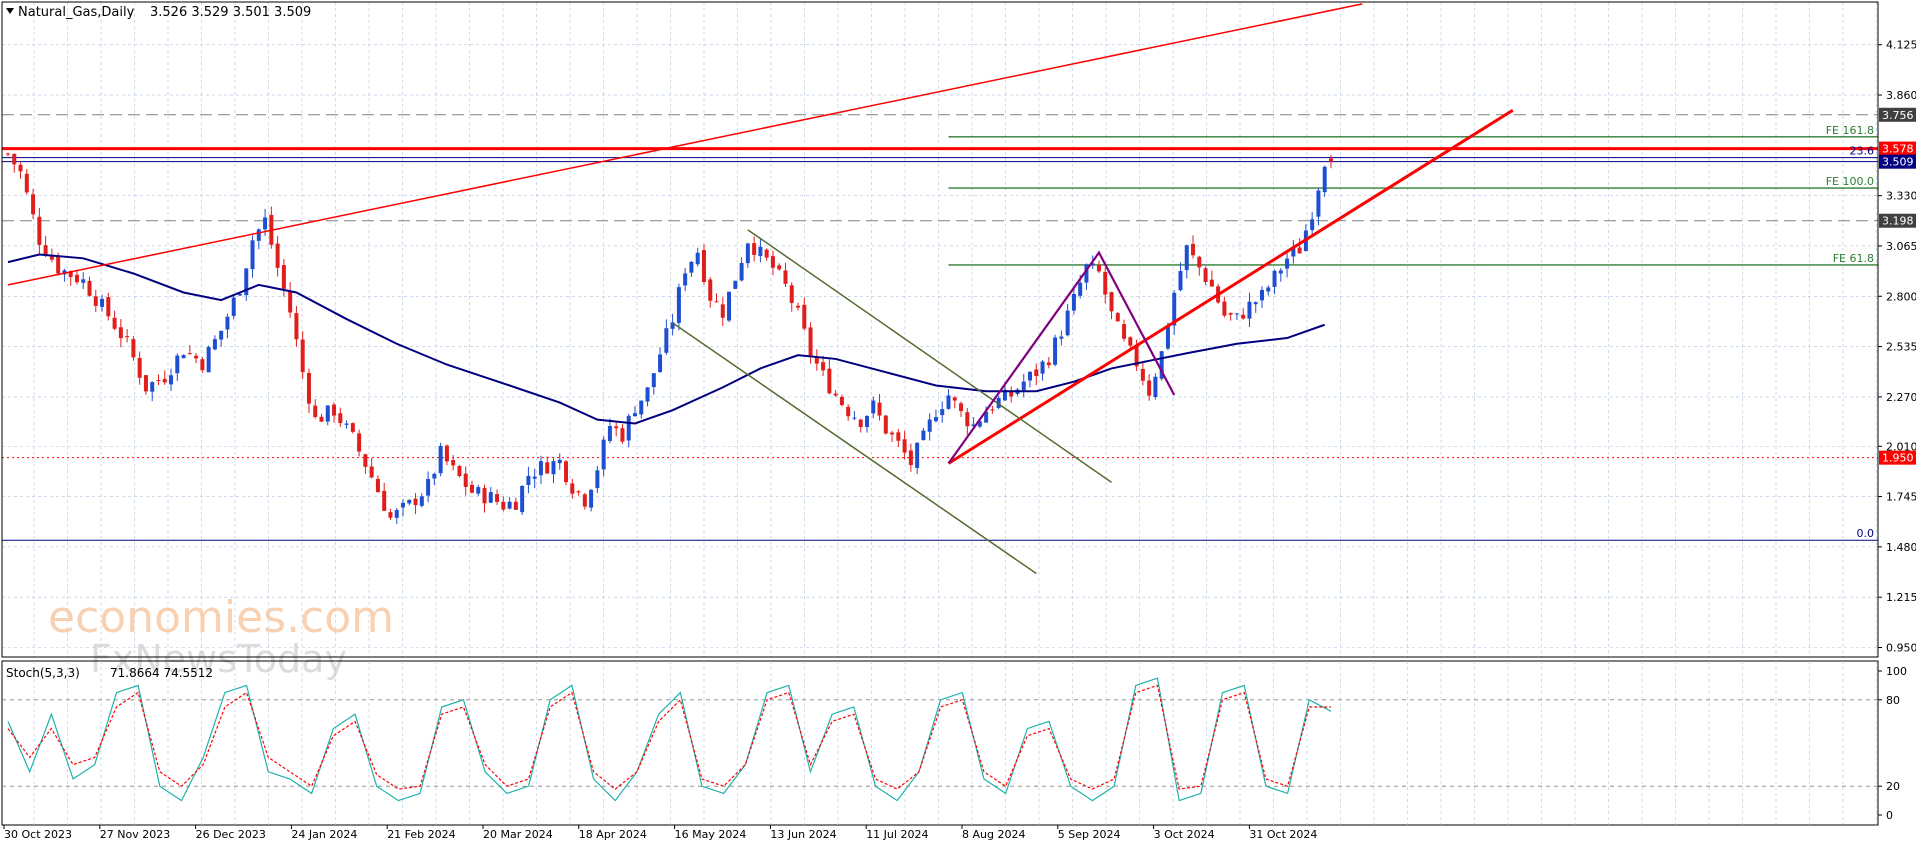 This screenshot has width=1916, height=844. Describe the element at coordinates (1898, 115) in the screenshot. I see `price-badge-label: 3.756` at that location.